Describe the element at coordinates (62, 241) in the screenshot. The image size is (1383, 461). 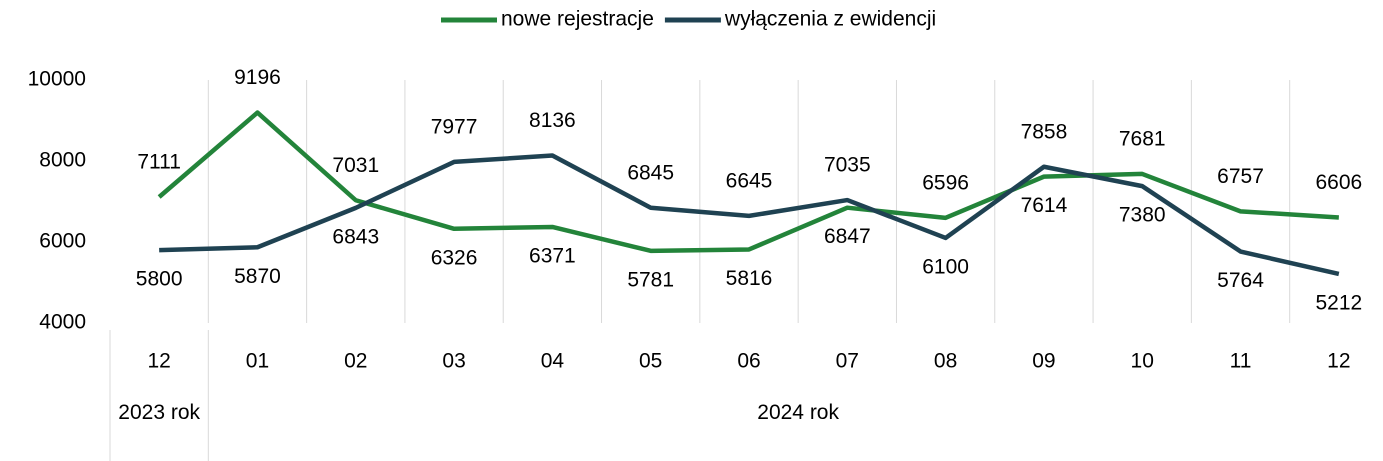
I see `y-tick-label: 6000` at that location.